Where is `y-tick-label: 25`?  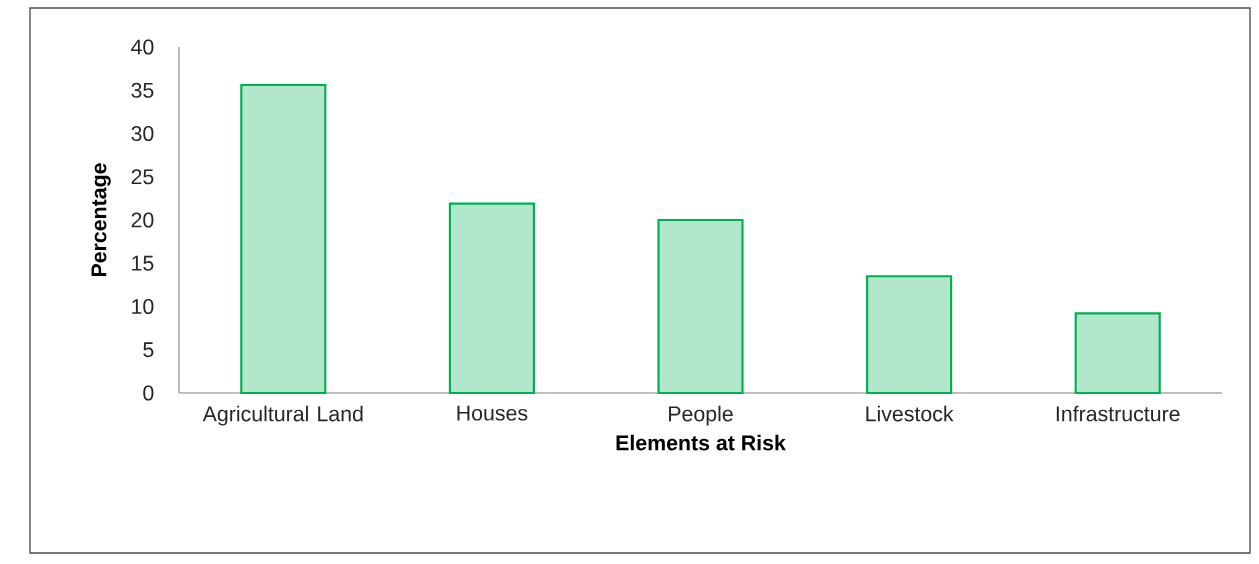
y-tick-label: 25 is located at coordinates (142, 177).